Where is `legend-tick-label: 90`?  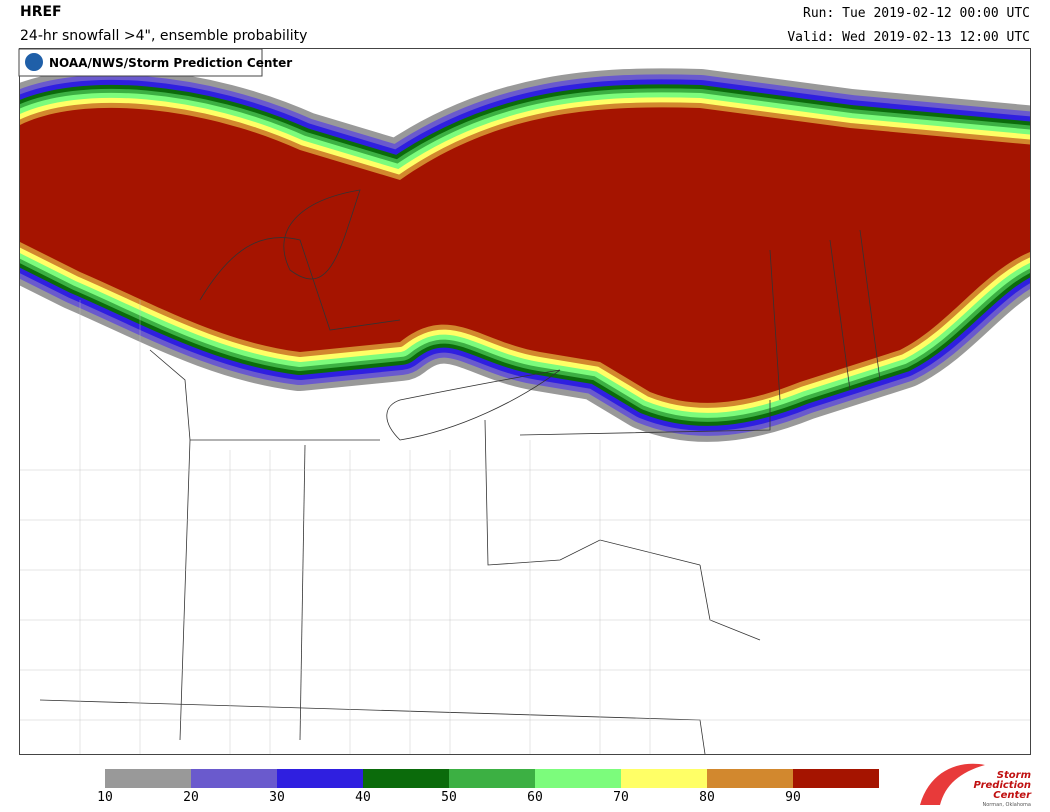
legend-tick-label: 90 is located at coordinates (793, 797).